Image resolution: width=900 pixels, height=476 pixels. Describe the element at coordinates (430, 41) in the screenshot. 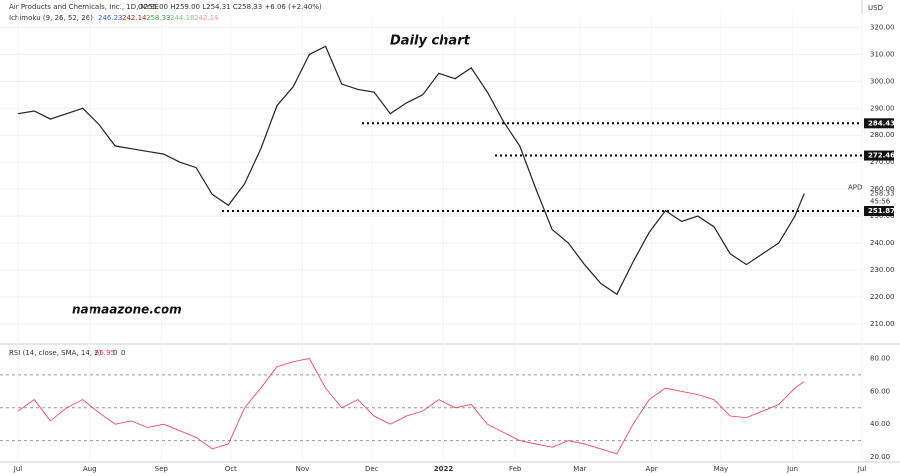

I see `annotation: Daily chart` at that location.